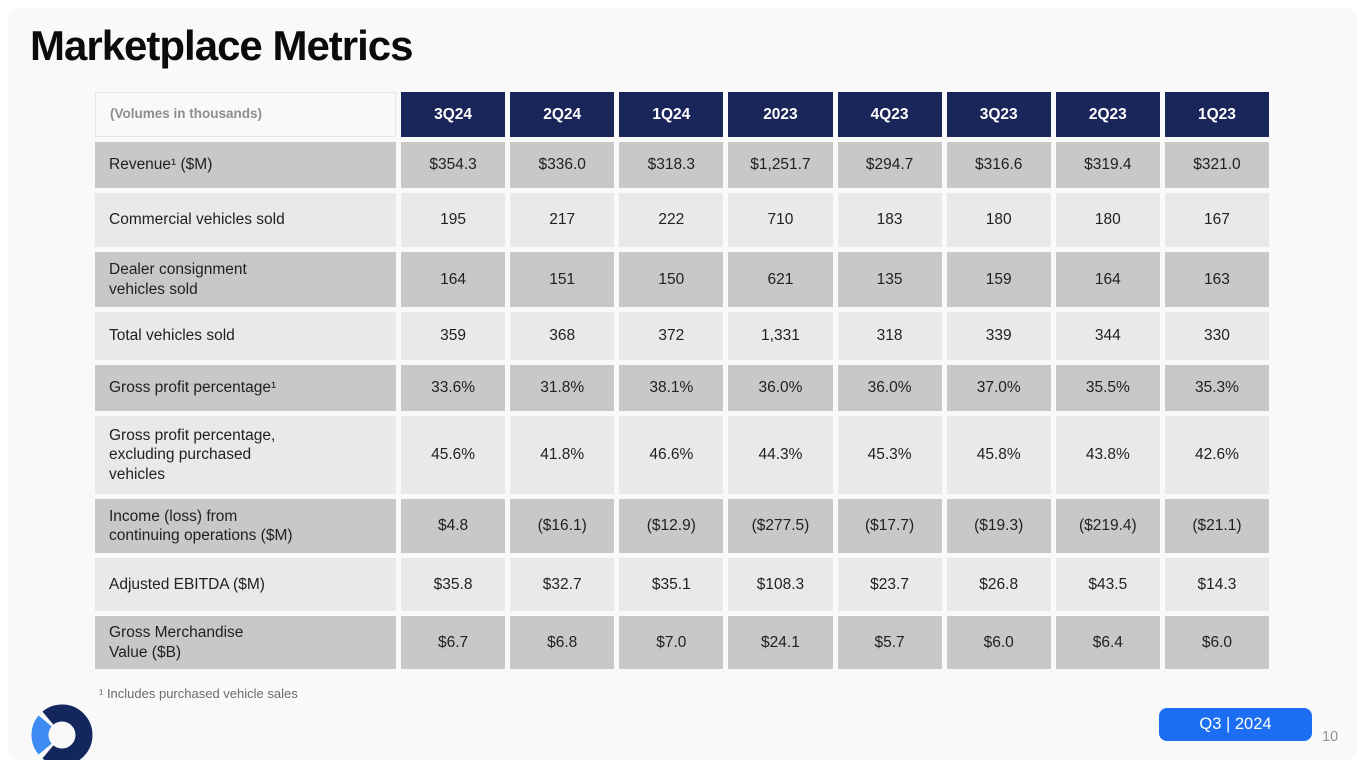 The height and width of the screenshot is (768, 1365). I want to click on table-cell: $321.0, so click(1216, 165).